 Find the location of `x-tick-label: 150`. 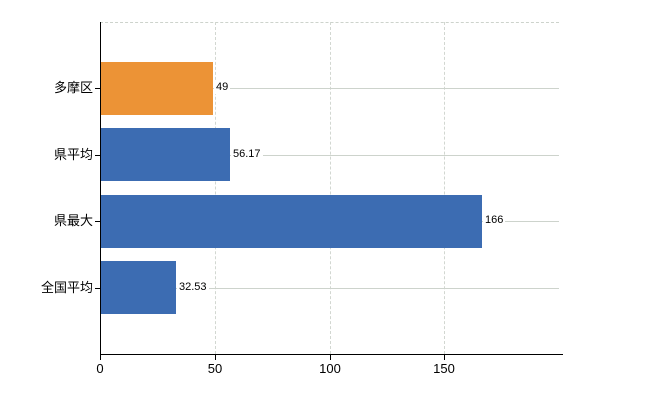

x-tick-label: 150 is located at coordinates (444, 368).